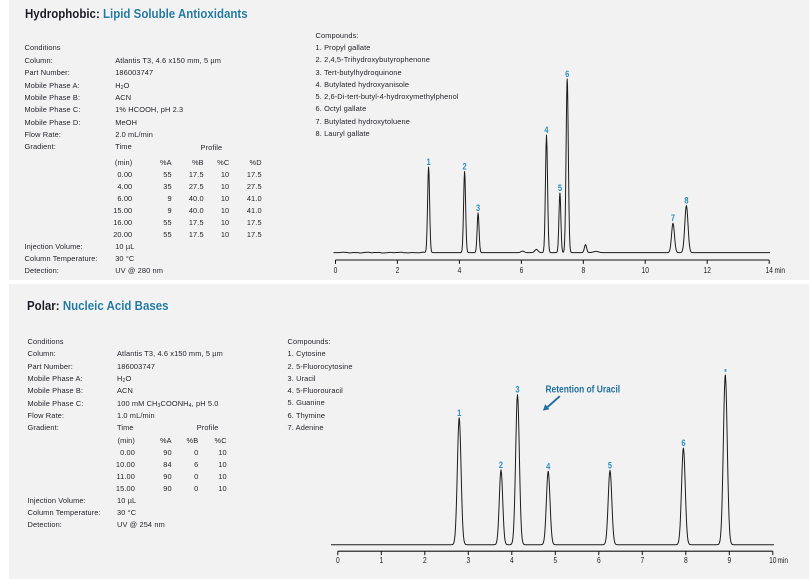 The width and height of the screenshot is (809, 579). I want to click on svg-text: 9, so click(729, 560).